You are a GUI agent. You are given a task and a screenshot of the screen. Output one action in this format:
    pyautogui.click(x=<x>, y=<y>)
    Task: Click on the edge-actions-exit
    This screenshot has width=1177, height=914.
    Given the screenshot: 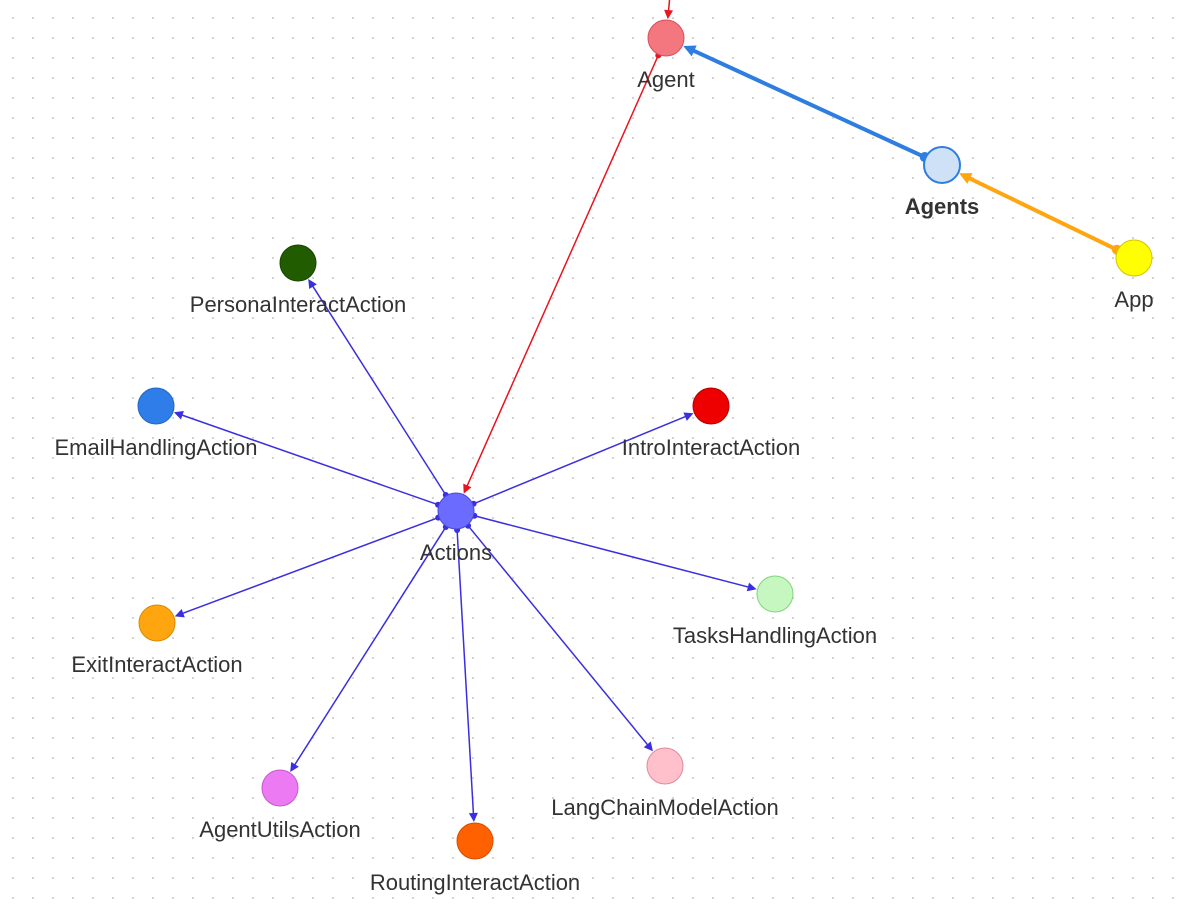 What is the action you would take?
    pyautogui.click(x=308, y=566)
    